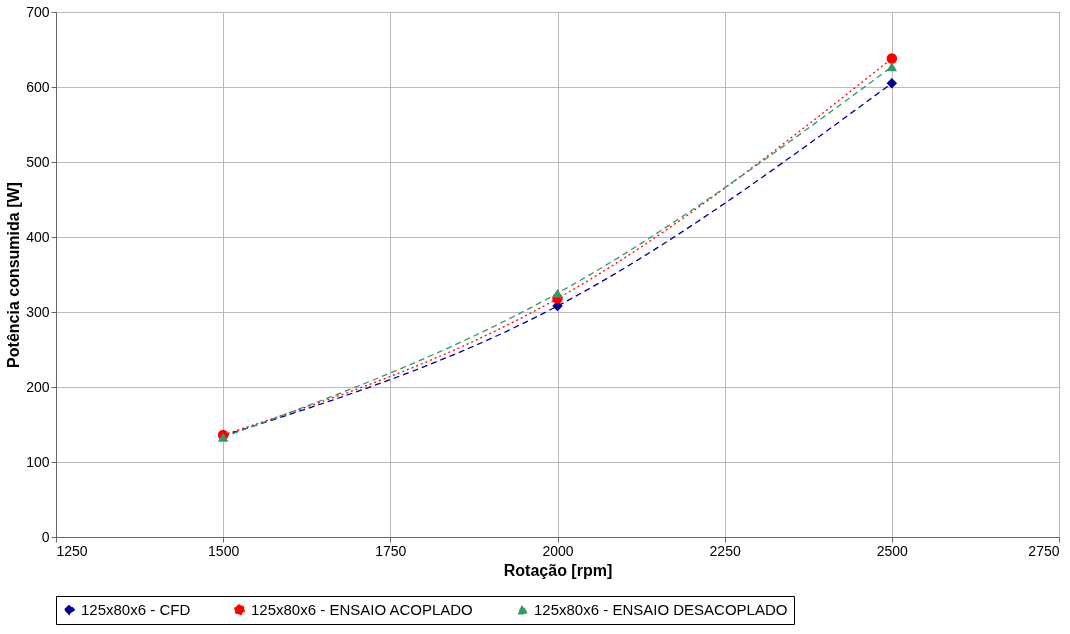 This screenshot has width=1070, height=634. What do you see at coordinates (136, 609) in the screenshot?
I see `legend-label: 125x80x6 - CFD` at bounding box center [136, 609].